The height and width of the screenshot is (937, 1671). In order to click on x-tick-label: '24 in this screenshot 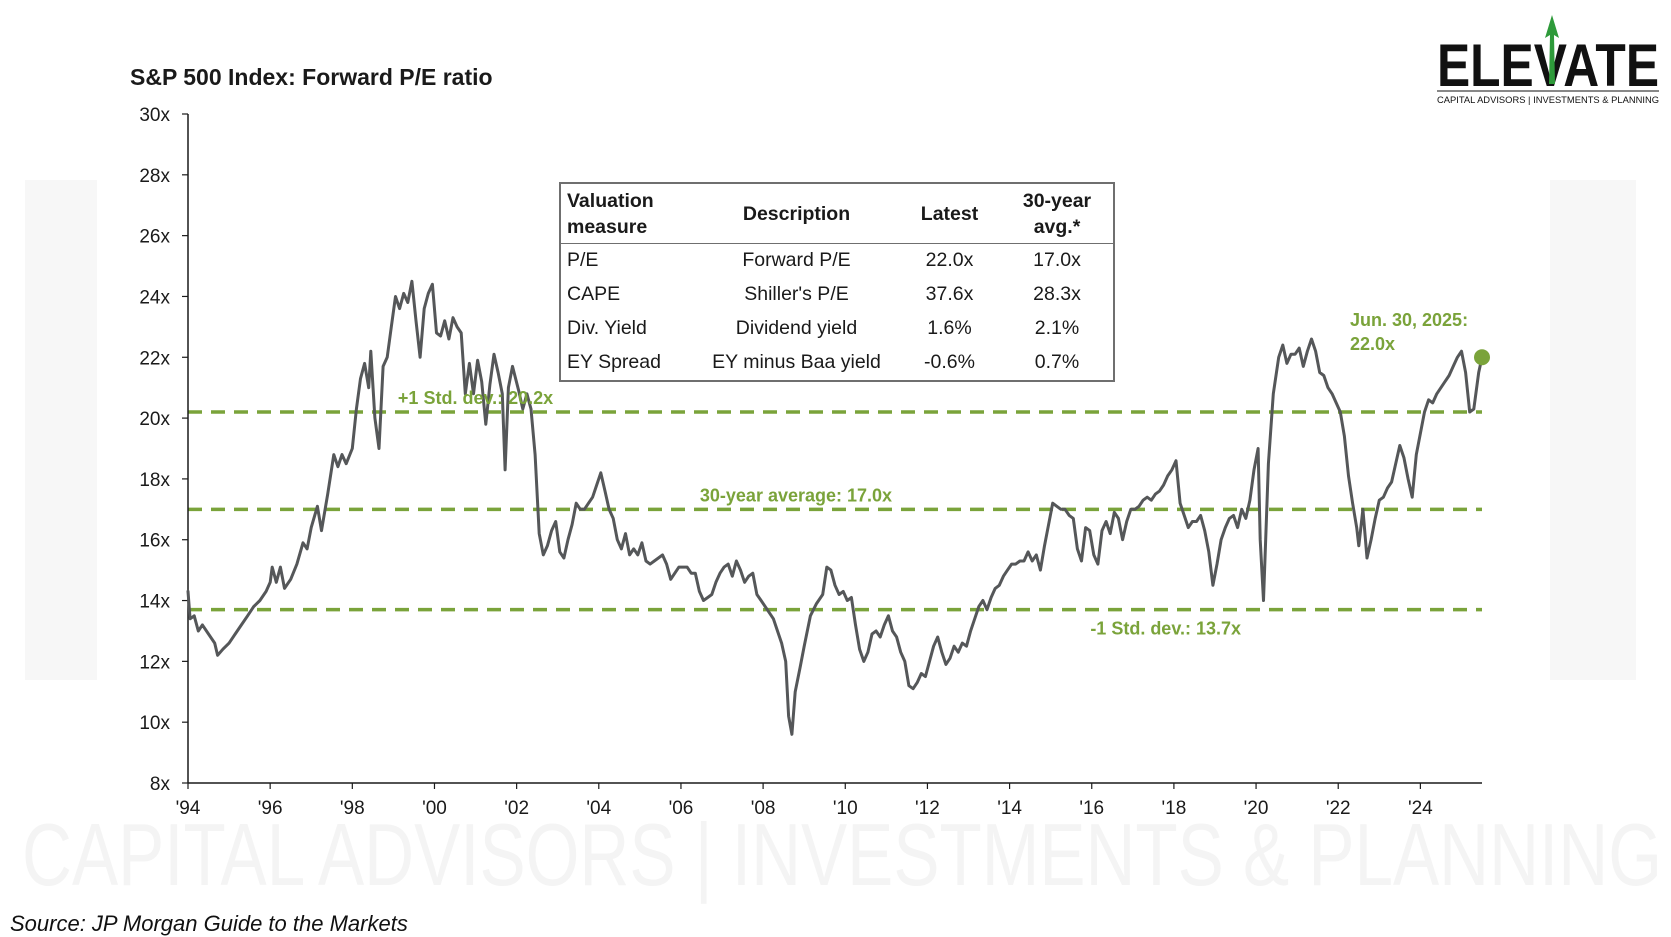, I will do `click(1420, 808)`.